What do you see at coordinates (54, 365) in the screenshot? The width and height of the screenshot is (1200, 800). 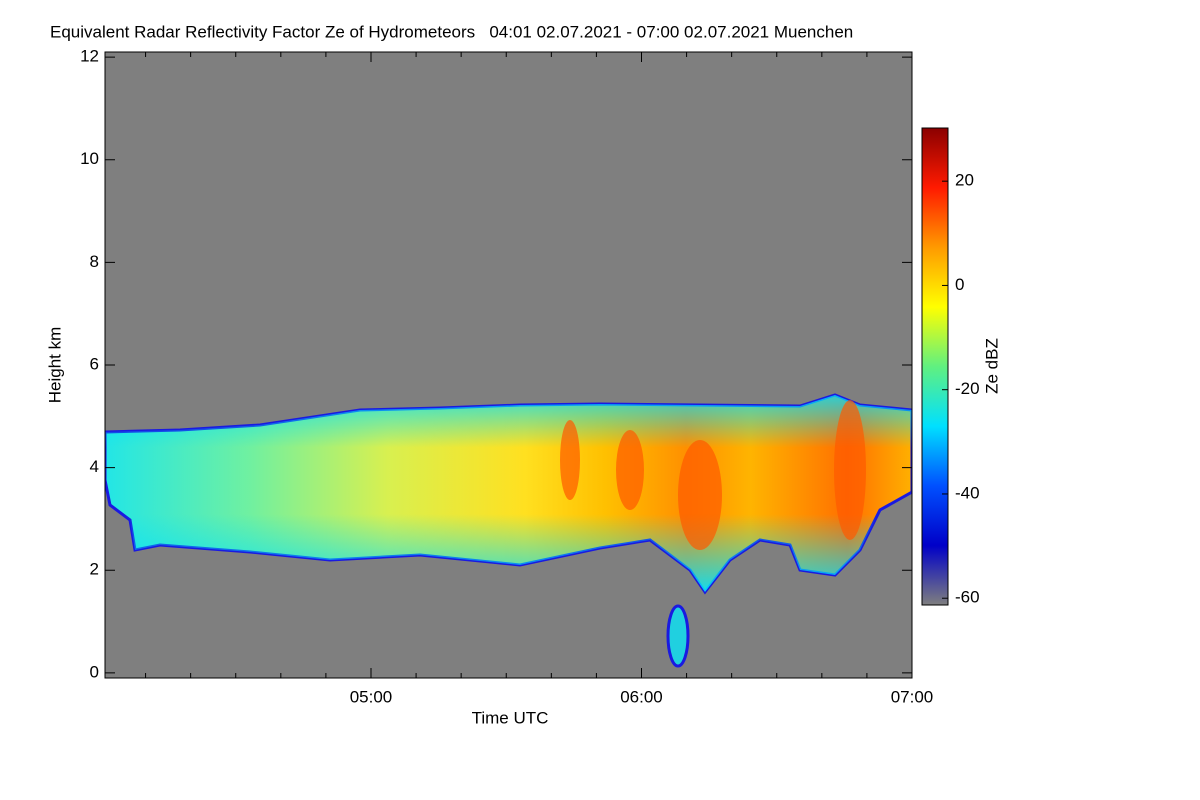 I see `y-axis-label: Height km` at bounding box center [54, 365].